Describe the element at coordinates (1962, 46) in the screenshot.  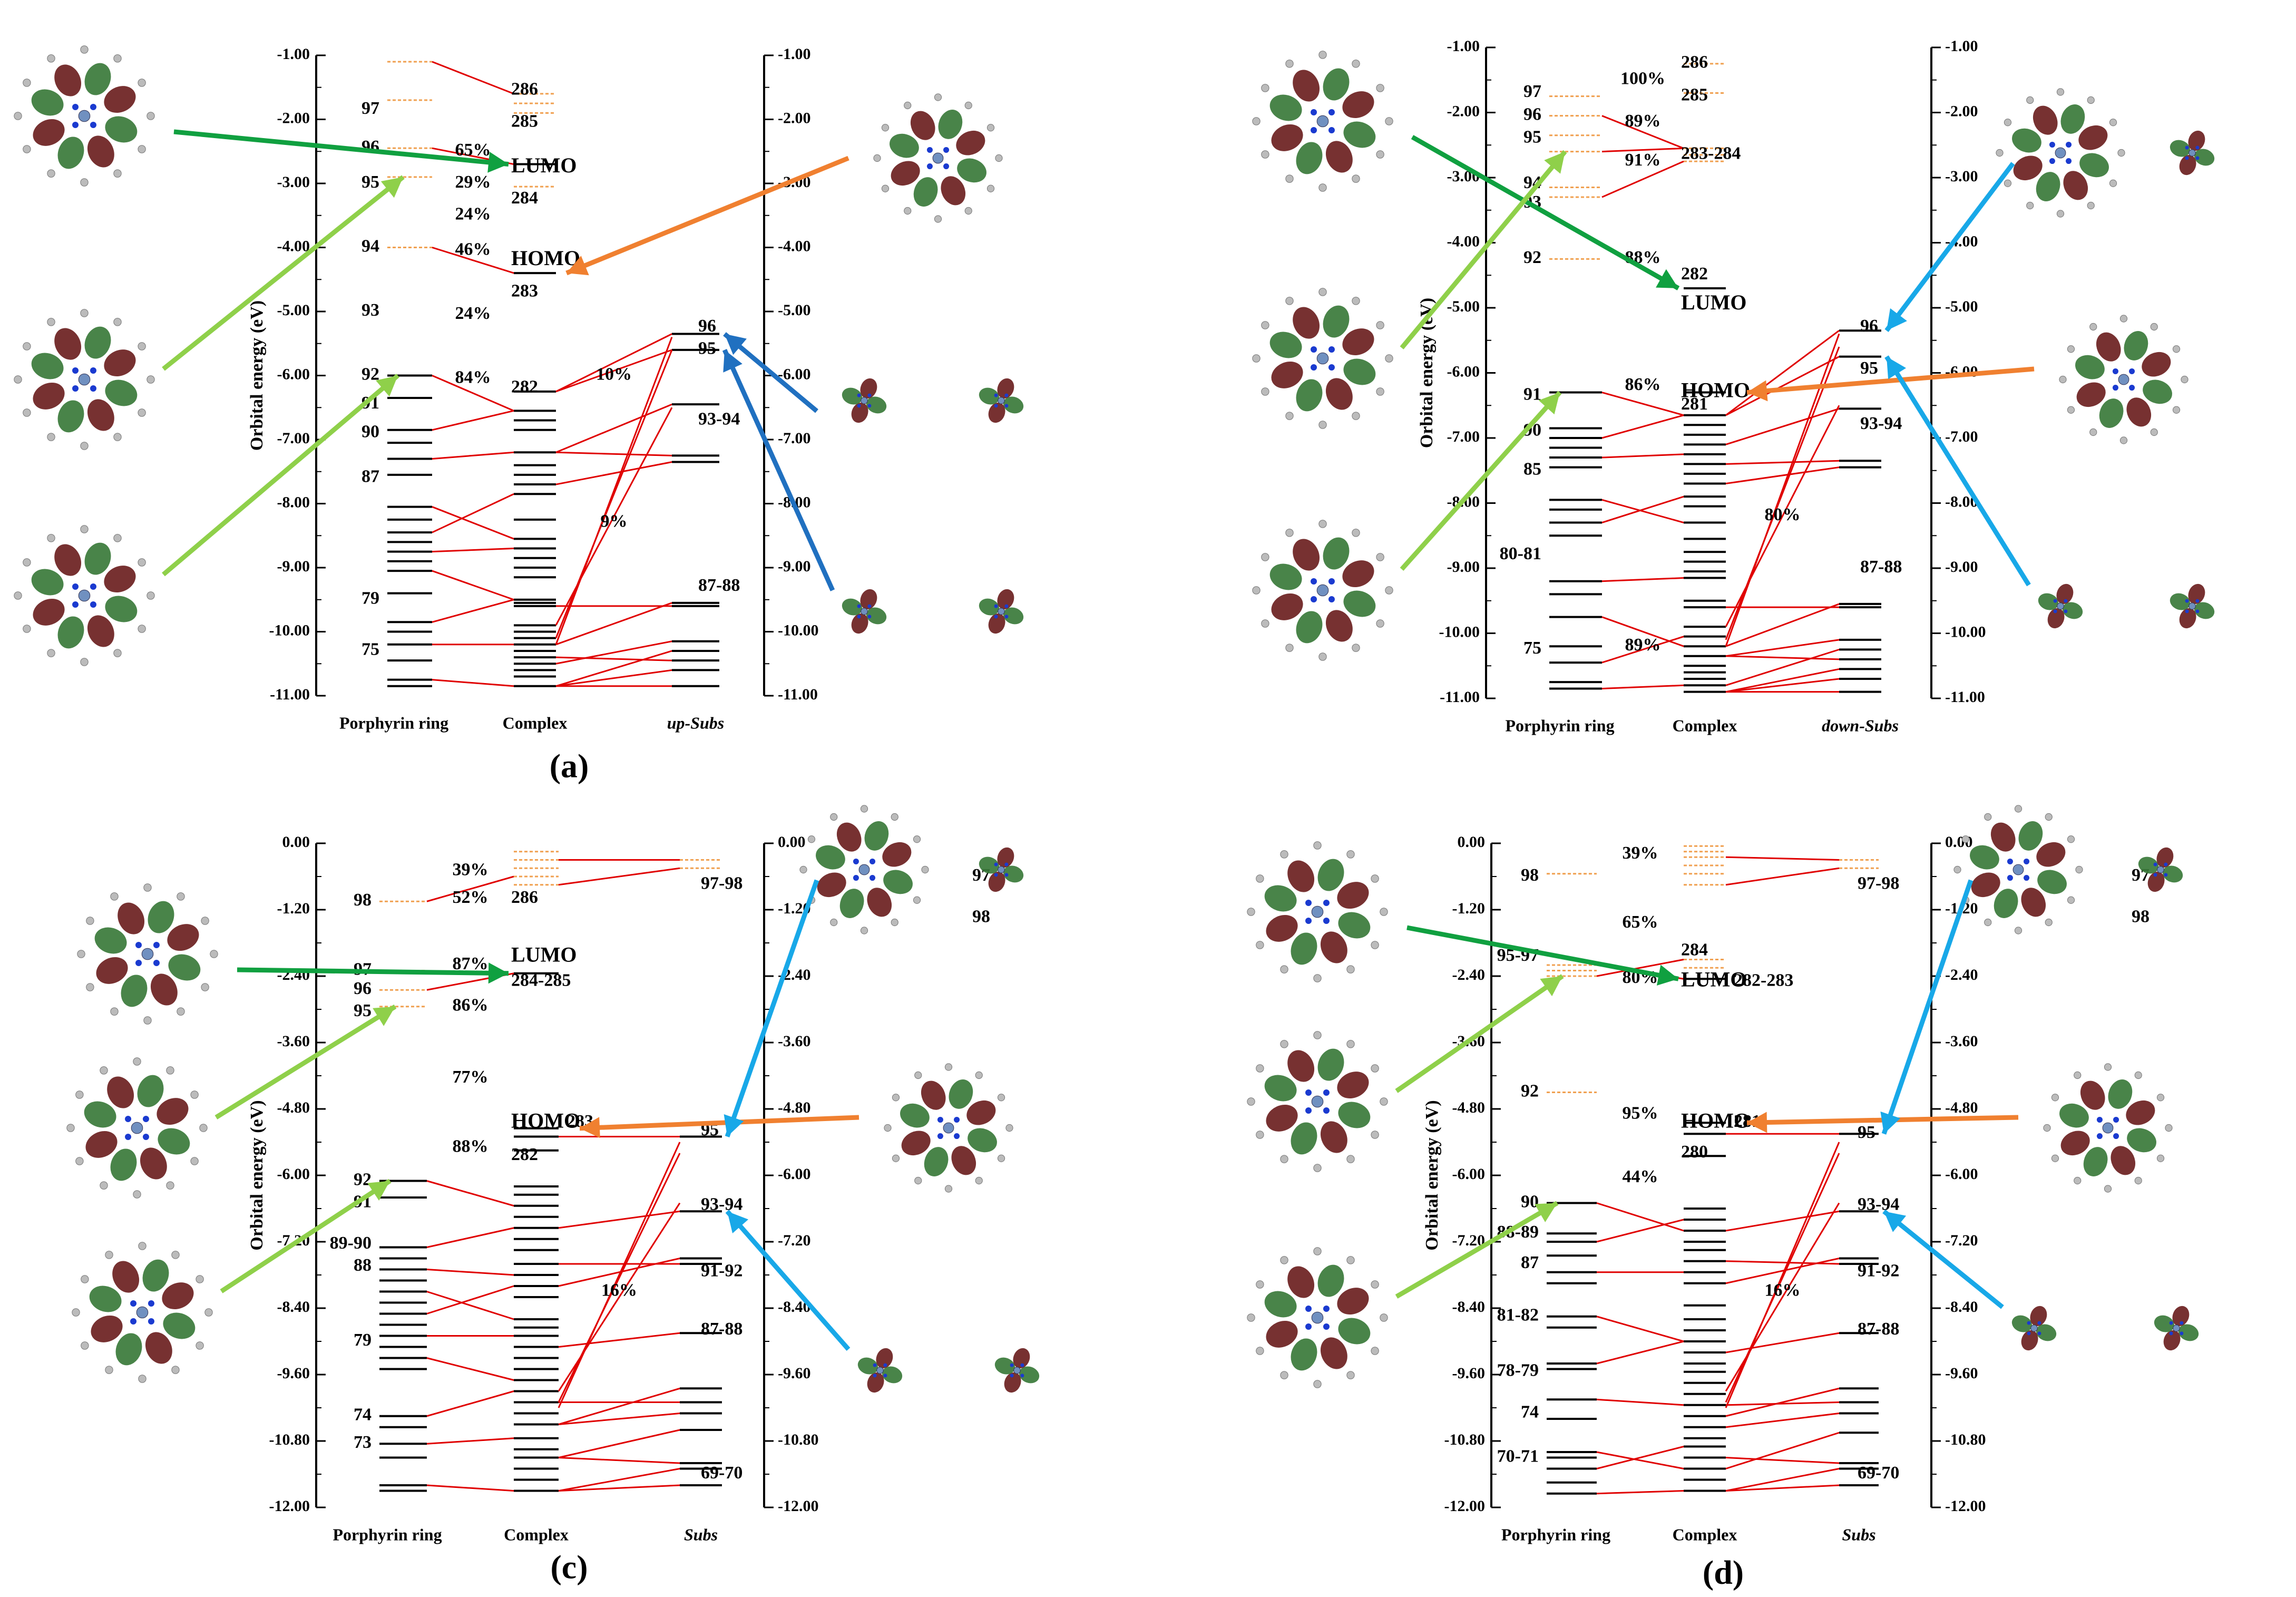
I see `y-tick-label: -1.00` at that location.